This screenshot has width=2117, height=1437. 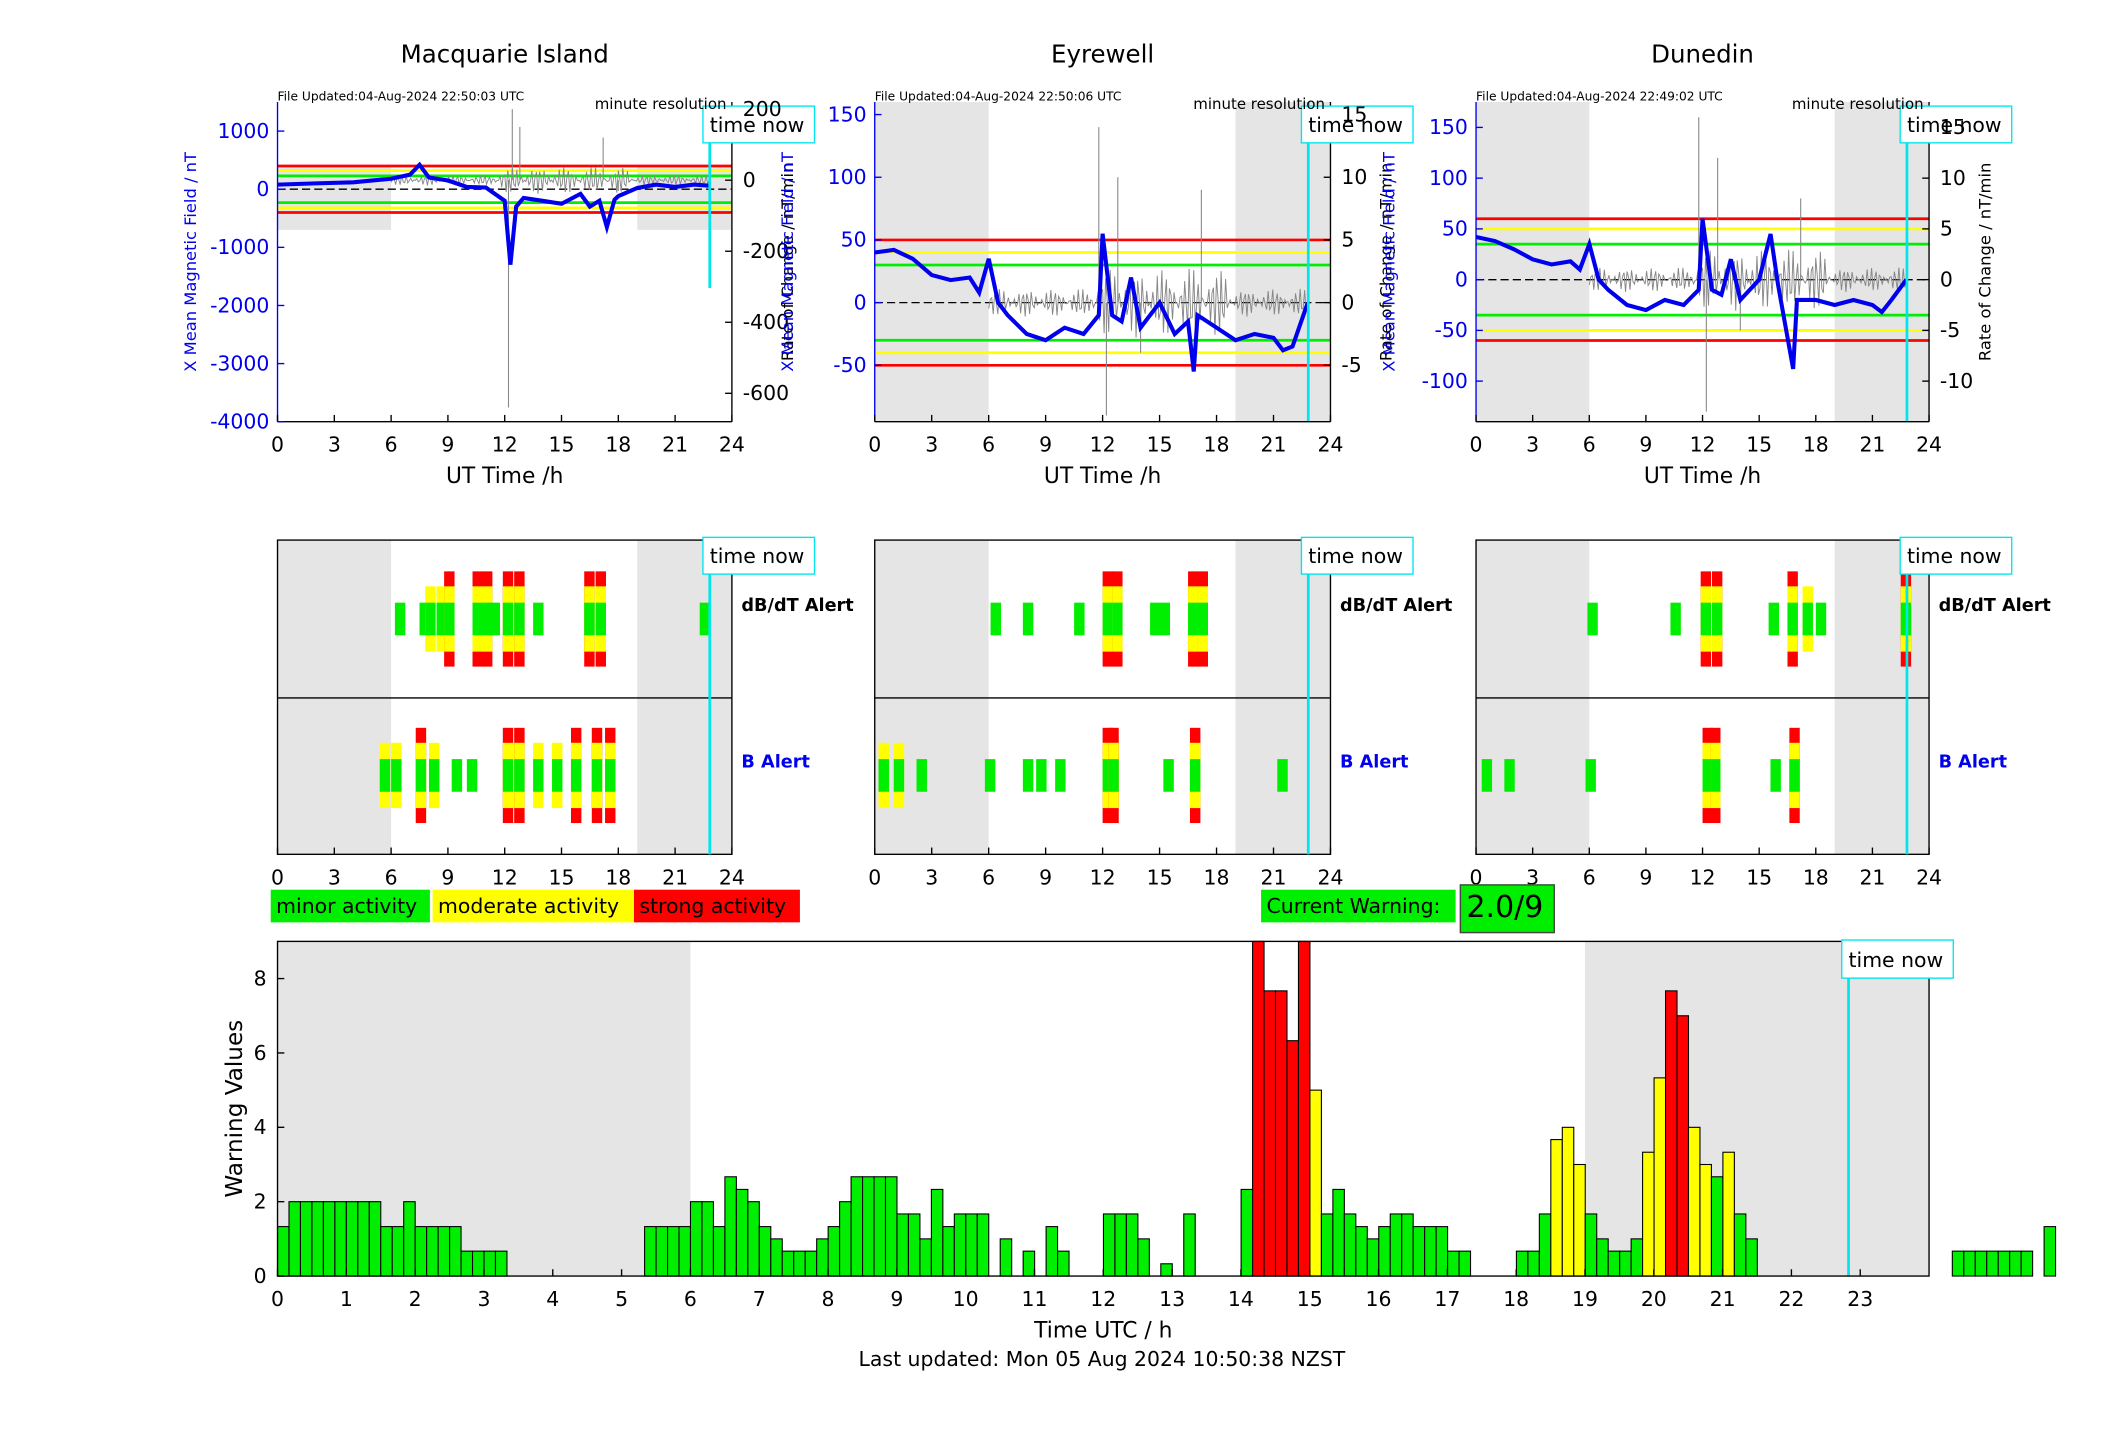 I want to click on left-tick-label: -2000, so click(x=239, y=305).